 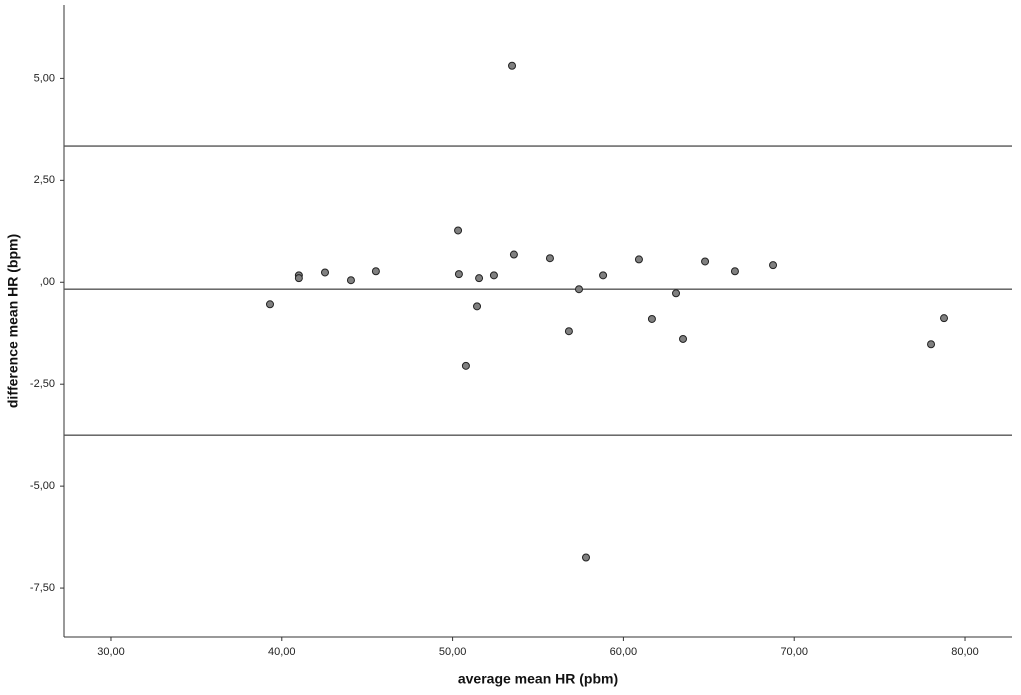 What do you see at coordinates (965, 652) in the screenshot?
I see `x-tick-label: 80,00` at bounding box center [965, 652].